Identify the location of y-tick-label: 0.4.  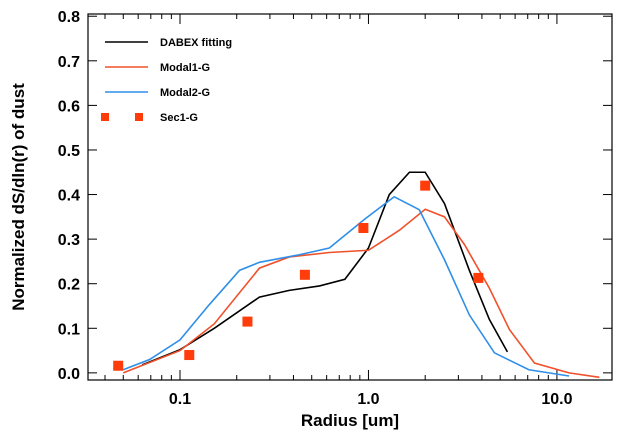
(69, 196).